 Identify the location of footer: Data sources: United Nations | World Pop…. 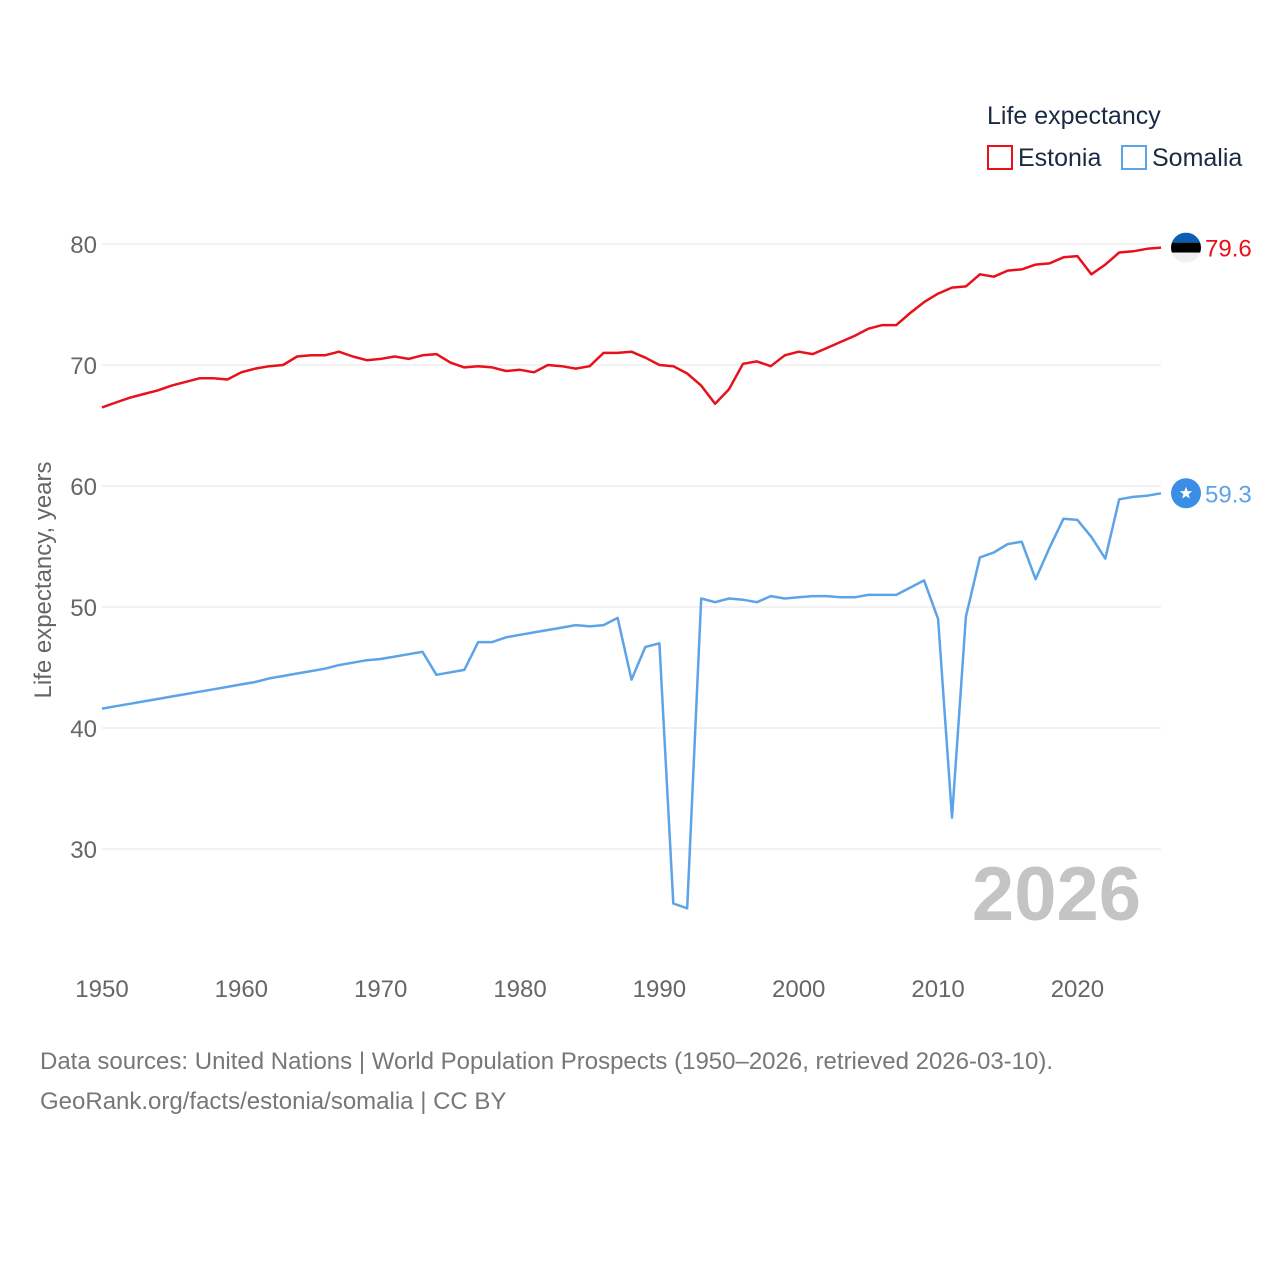
(546, 1082).